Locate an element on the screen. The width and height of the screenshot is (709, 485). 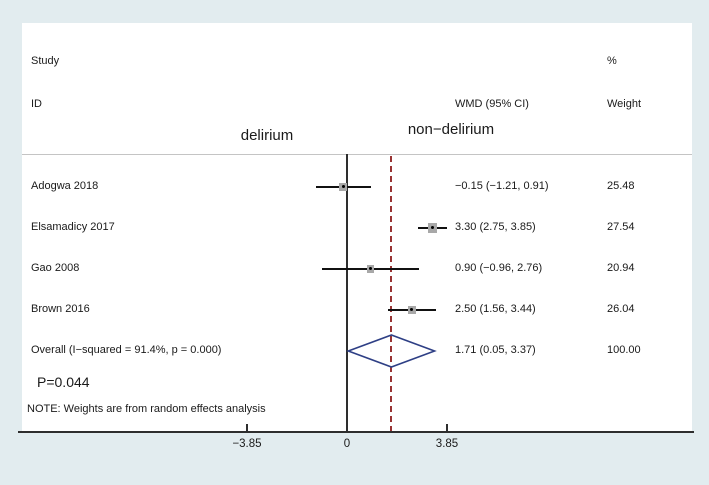
column-header-weight: Weight is located at coordinates (624, 104).